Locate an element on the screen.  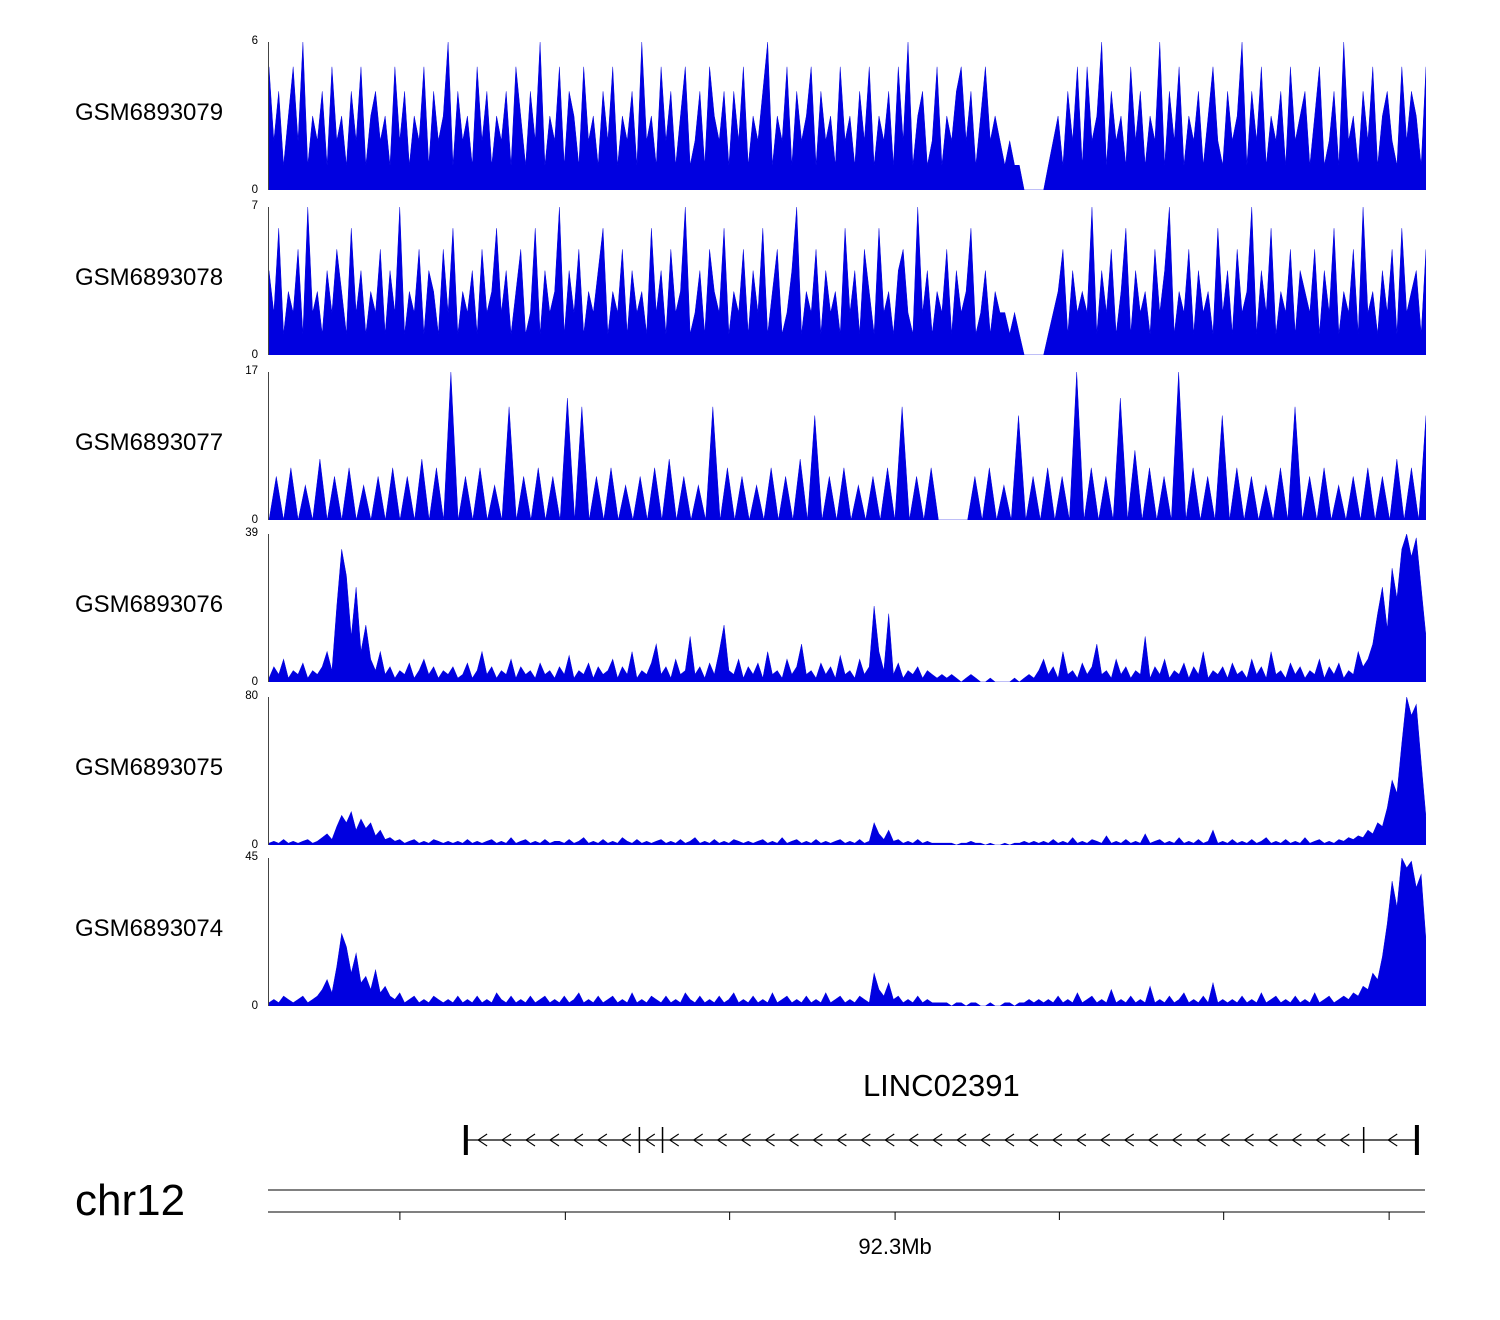
y-axis-max-label: 7 is located at coordinates (254, 206).